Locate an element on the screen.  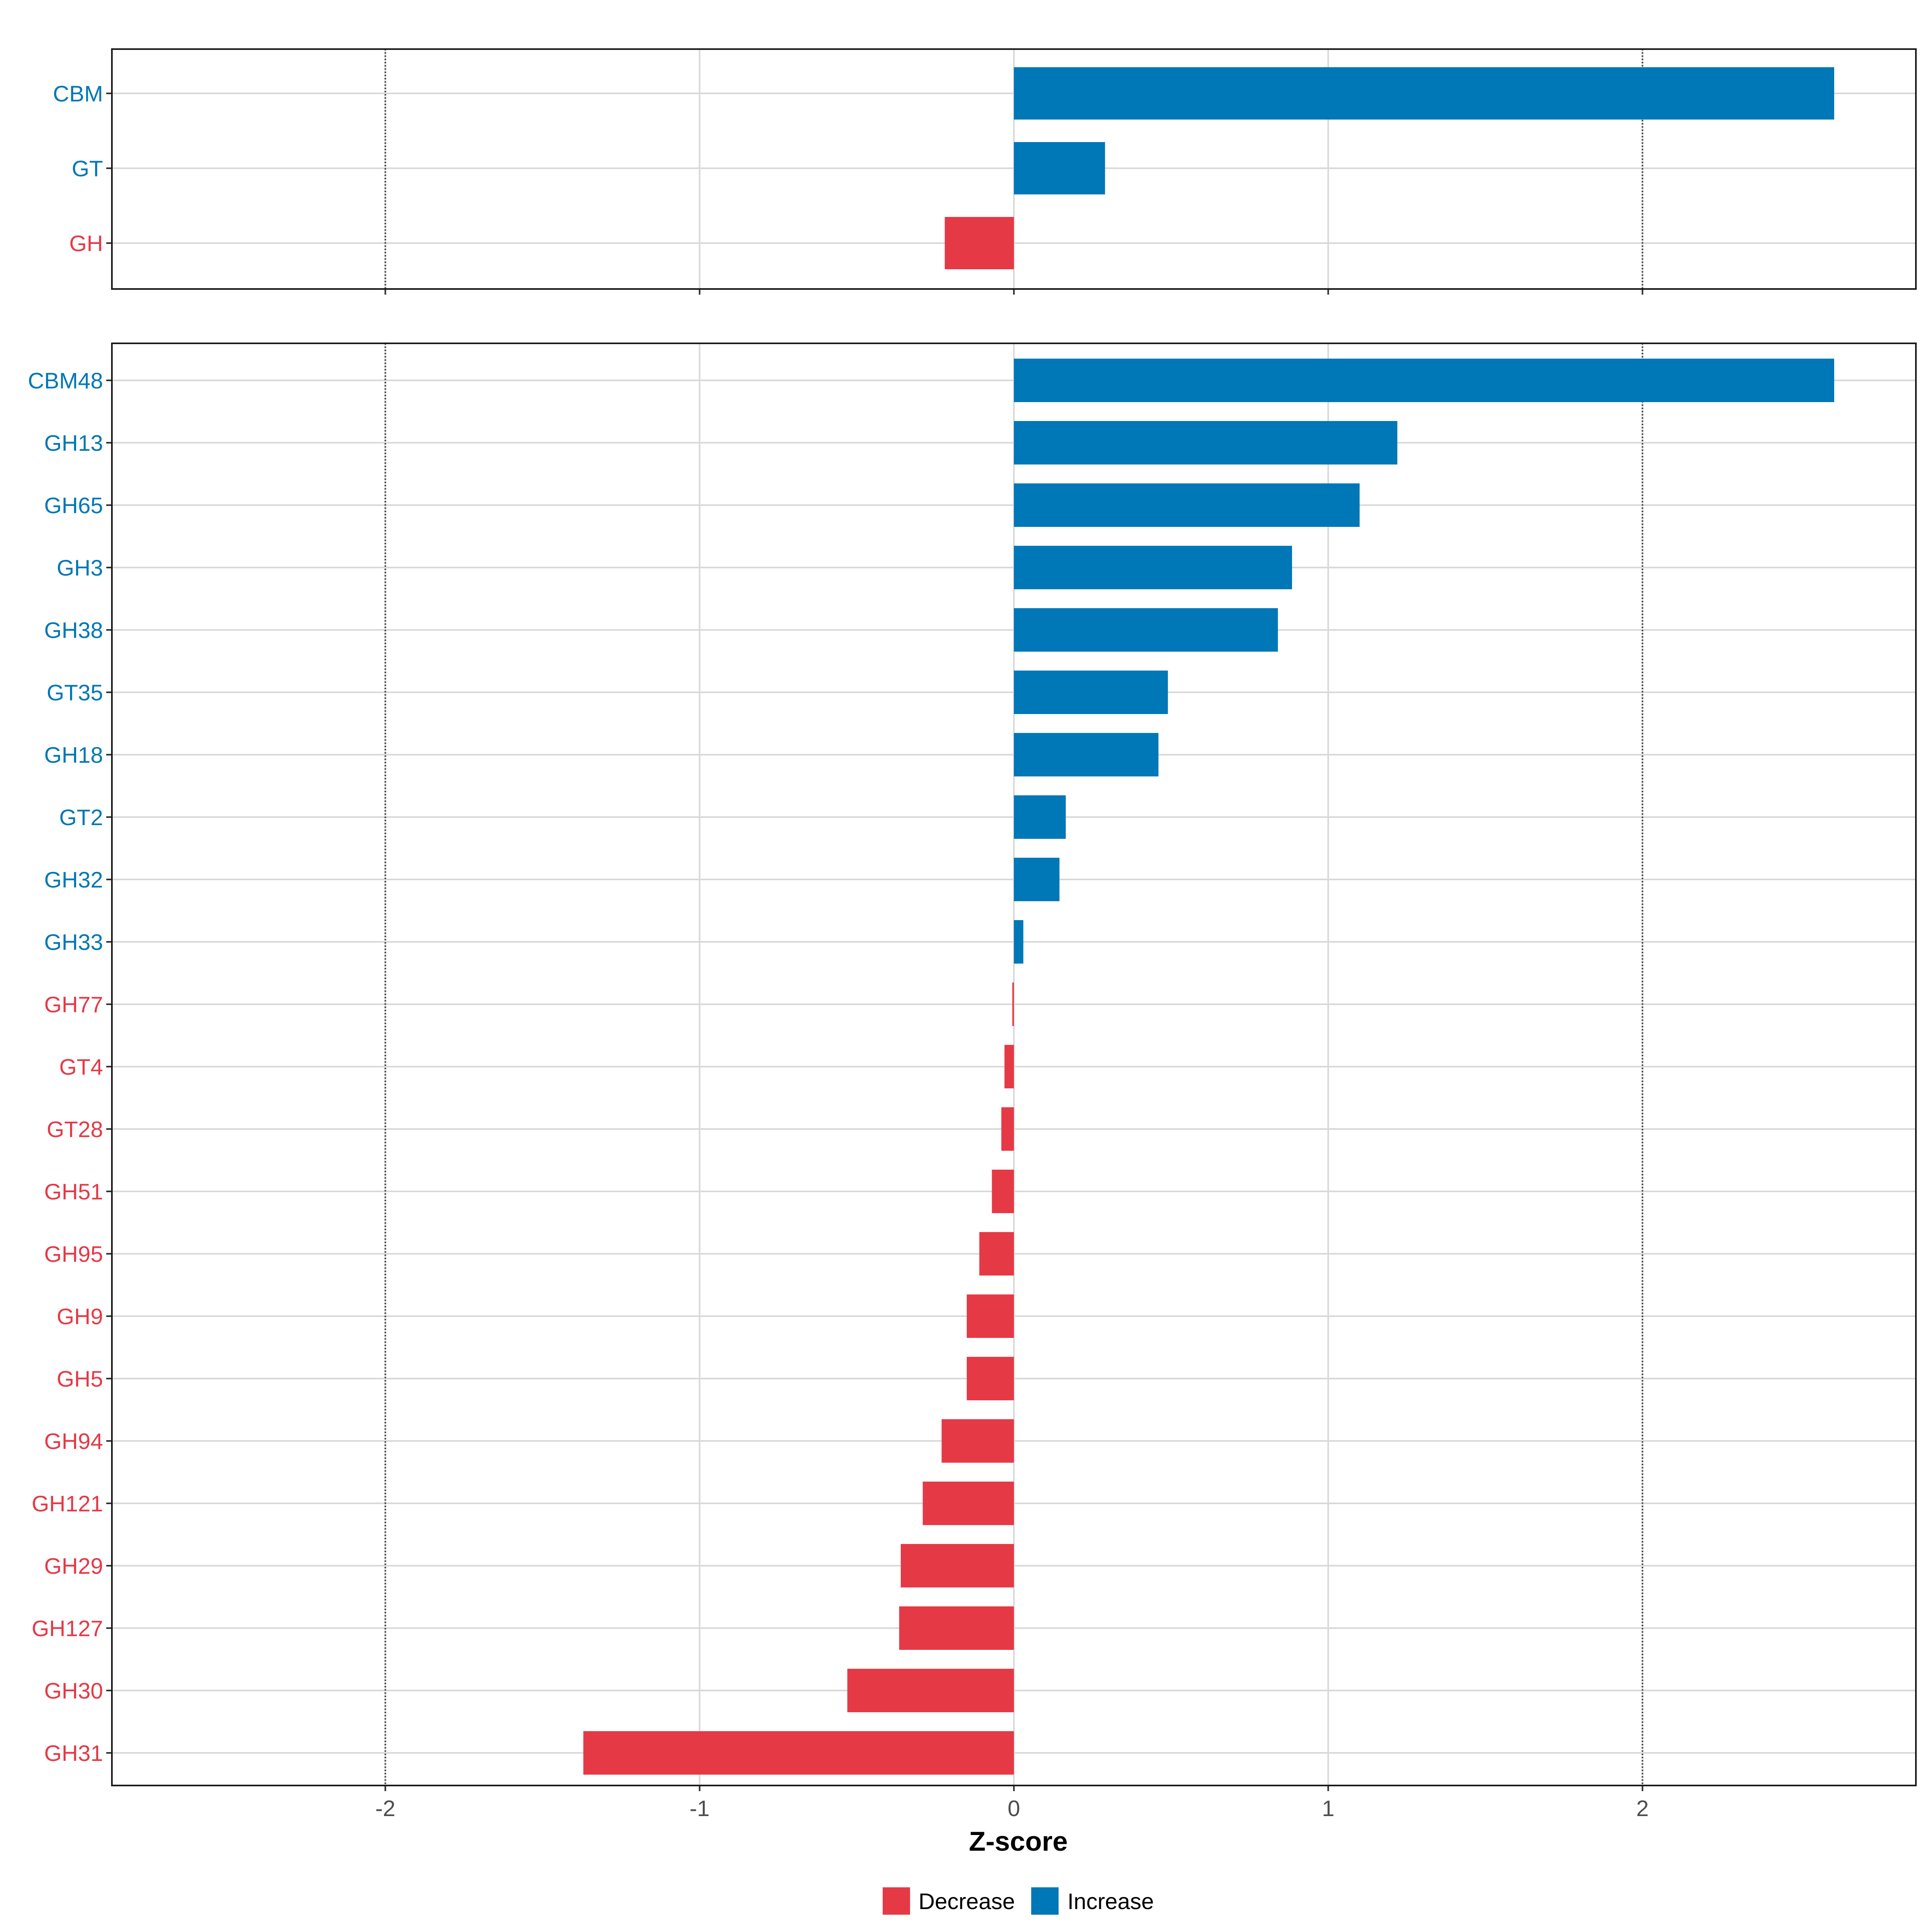
y-label-gh29: GH29 is located at coordinates (73, 1566).